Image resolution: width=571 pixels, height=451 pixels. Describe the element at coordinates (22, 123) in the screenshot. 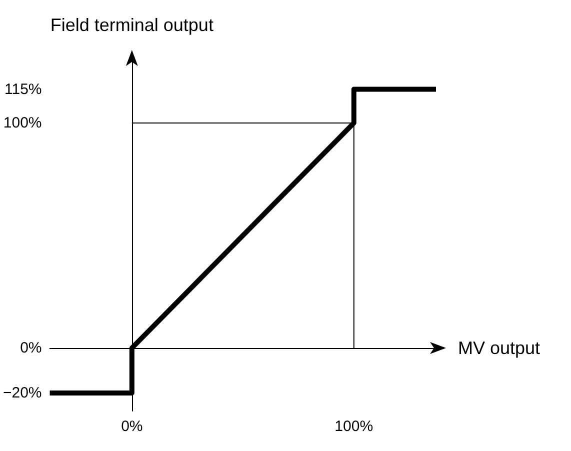

I see `y-tick-label: 100%` at that location.